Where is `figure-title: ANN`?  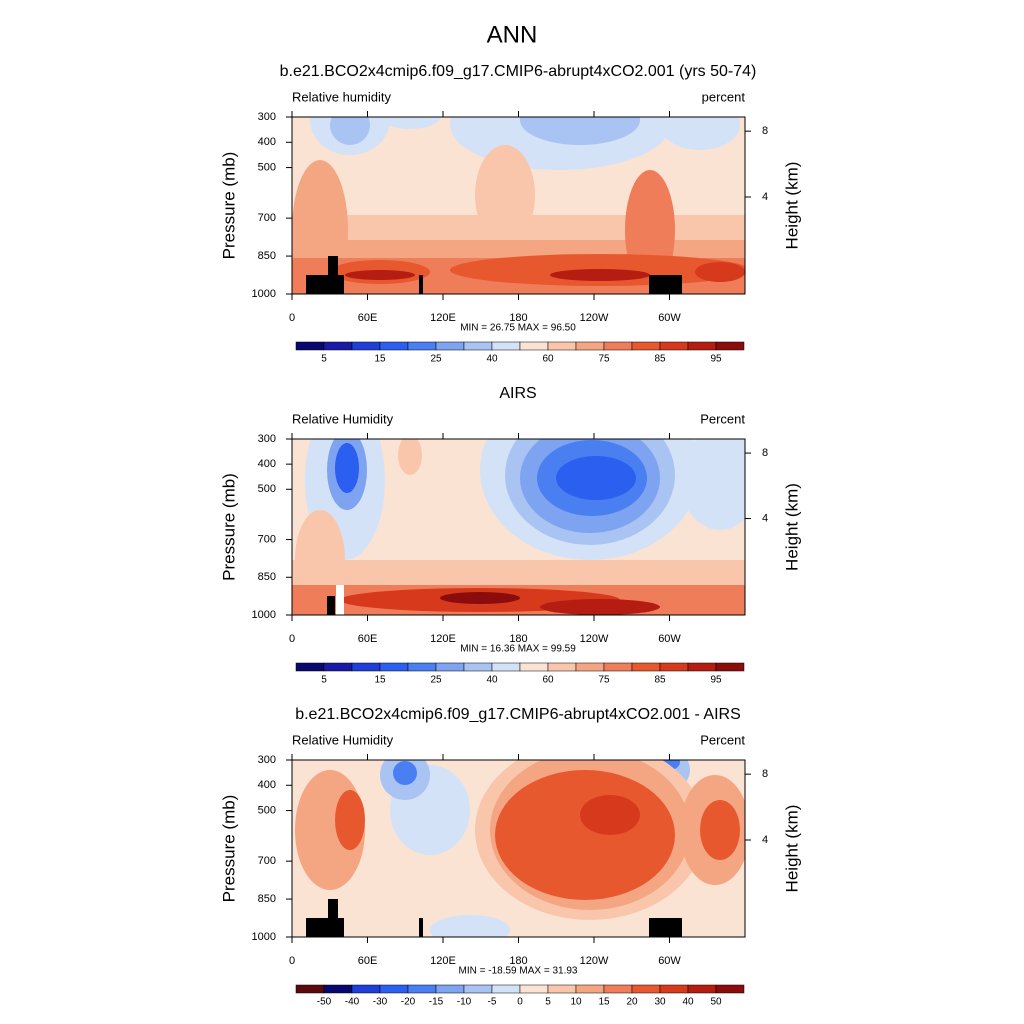 figure-title: ANN is located at coordinates (512, 34).